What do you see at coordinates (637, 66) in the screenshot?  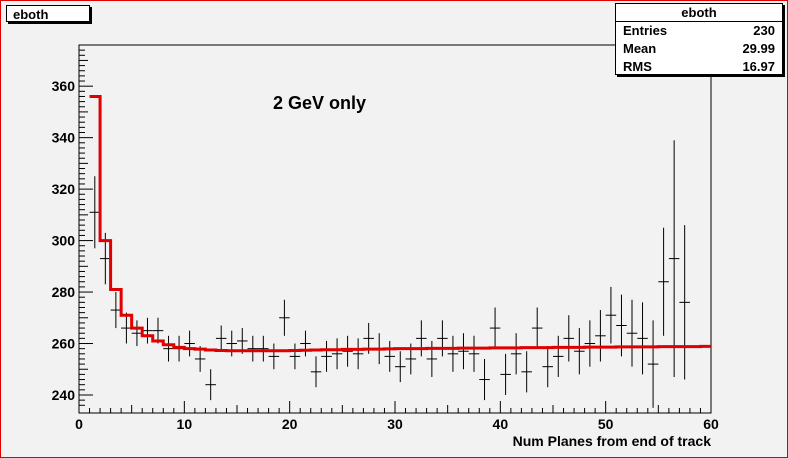 I see `stats-label: RMS` at bounding box center [637, 66].